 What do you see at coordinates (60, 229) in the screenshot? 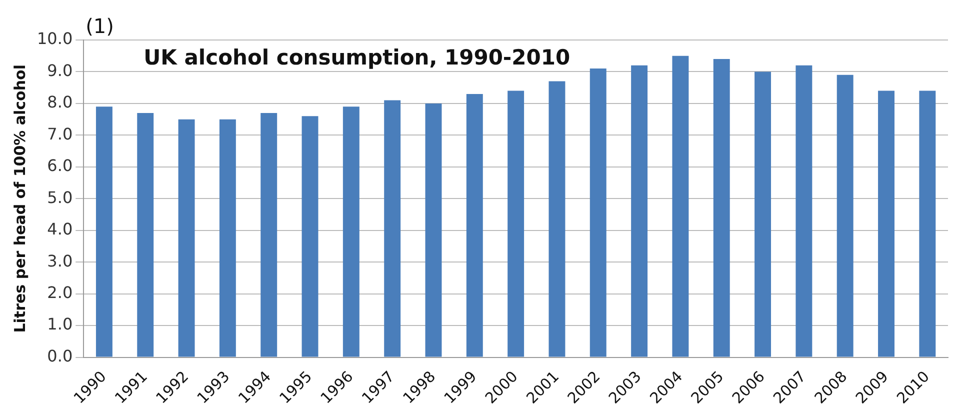
I see `y-tick-label: 4.0` at bounding box center [60, 229].